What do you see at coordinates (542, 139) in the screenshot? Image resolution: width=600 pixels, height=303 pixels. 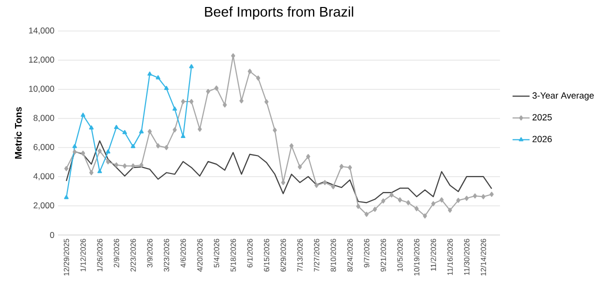 I see `legend-label: 2026` at bounding box center [542, 139].